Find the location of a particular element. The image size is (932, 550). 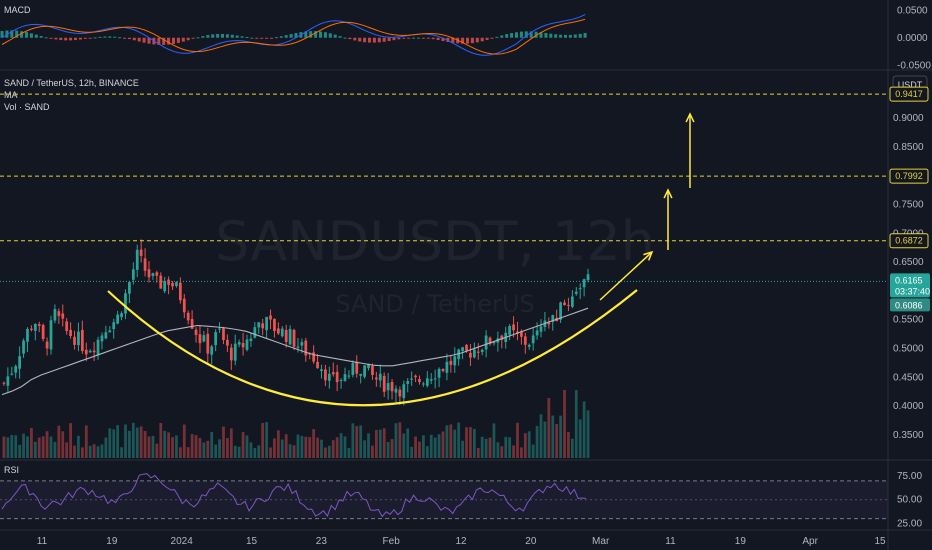

macd-tick-label: -0.0500 is located at coordinates (914, 65).